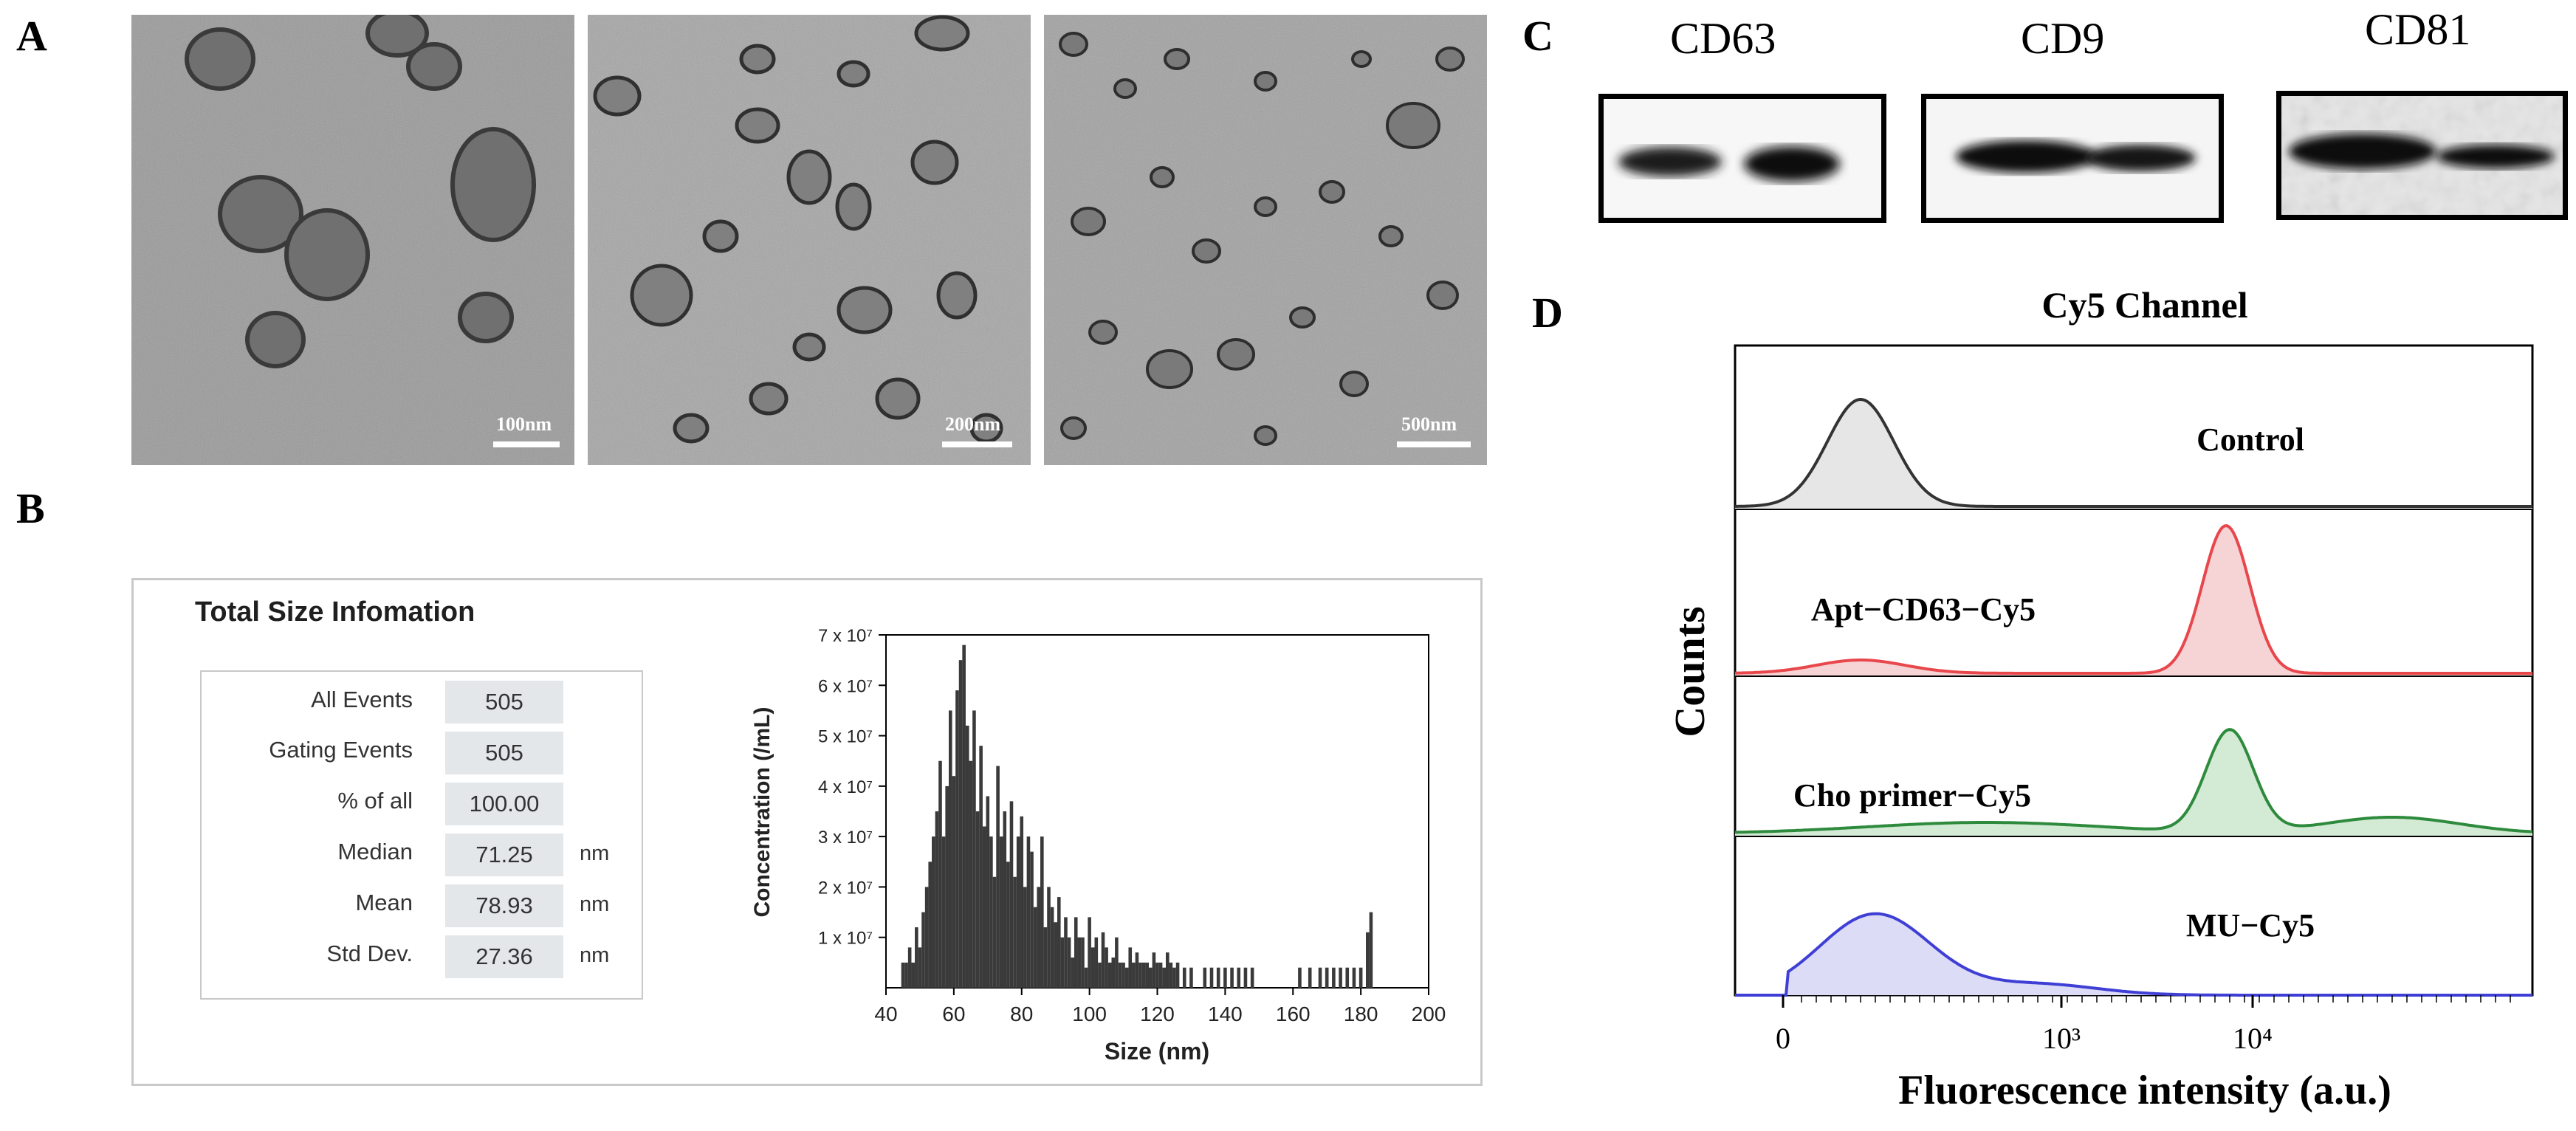 The image size is (2576, 1131). I want to click on stat-value: 27.36, so click(504, 956).